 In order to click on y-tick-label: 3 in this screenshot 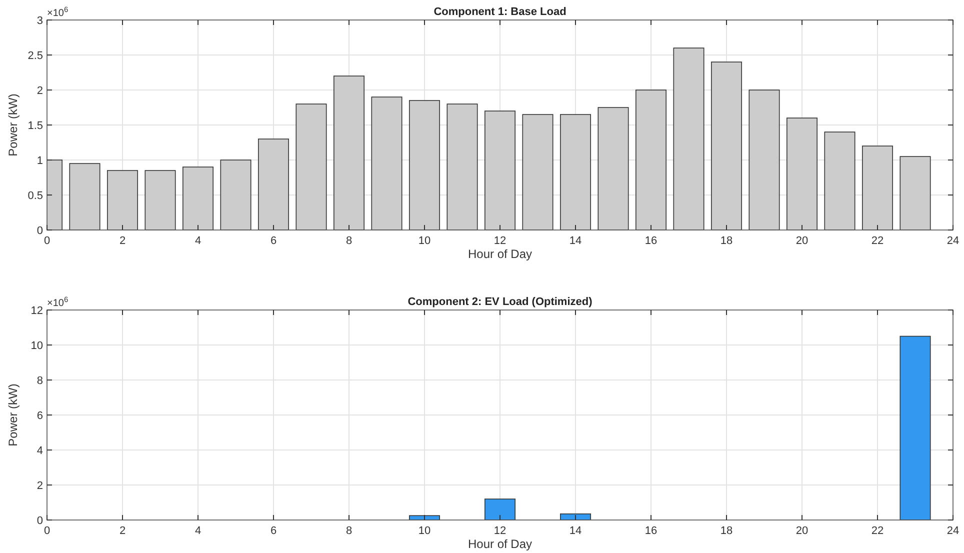, I will do `click(39, 21)`.